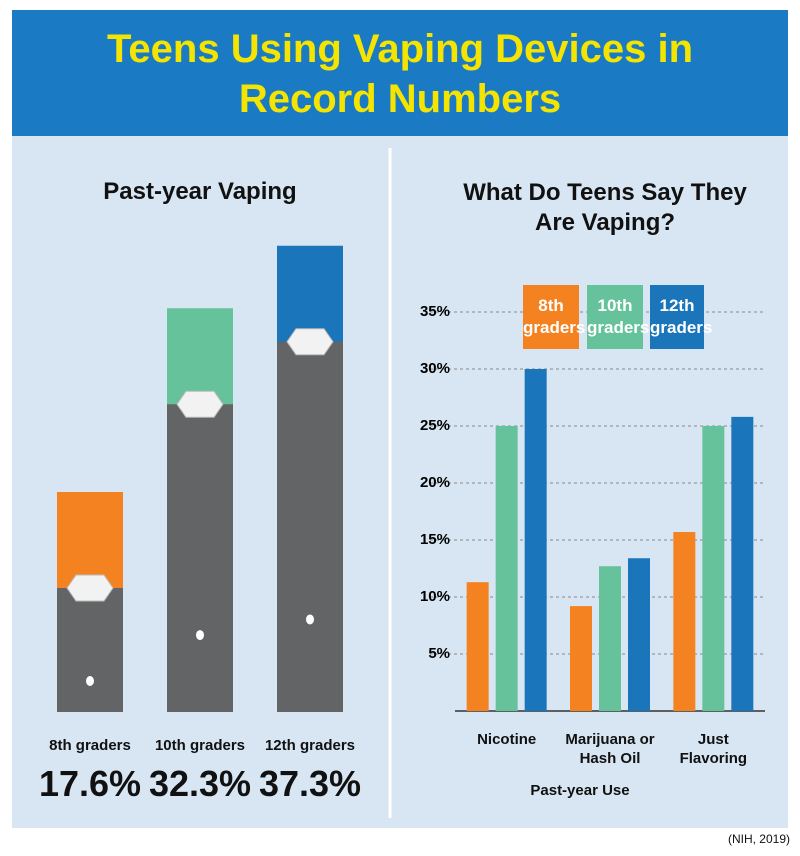 The image size is (800, 856). I want to click on source: (NIH, 2019), so click(758, 839).